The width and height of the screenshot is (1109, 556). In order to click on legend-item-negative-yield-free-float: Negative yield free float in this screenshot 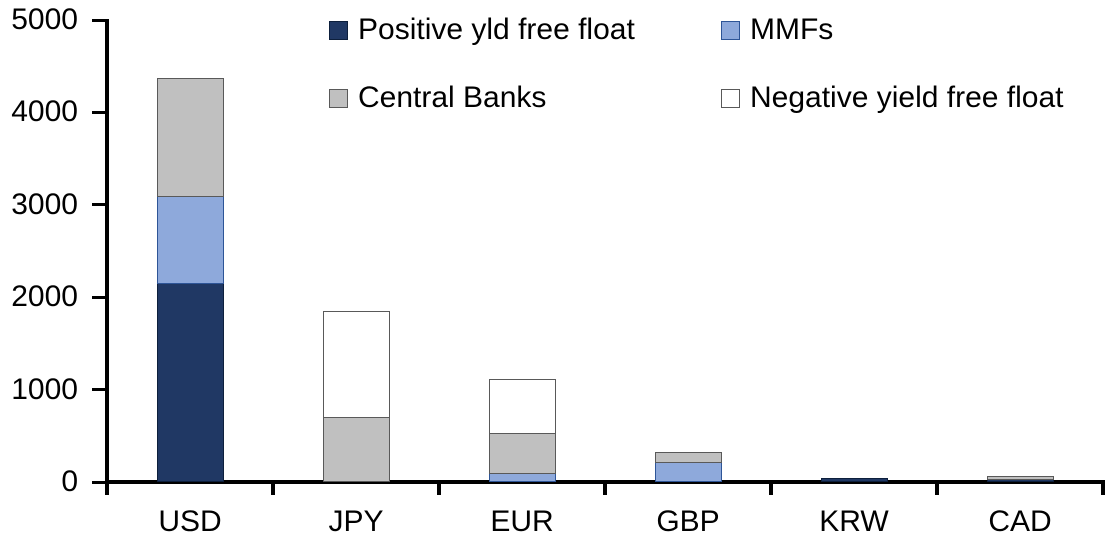, I will do `click(892, 98)`.